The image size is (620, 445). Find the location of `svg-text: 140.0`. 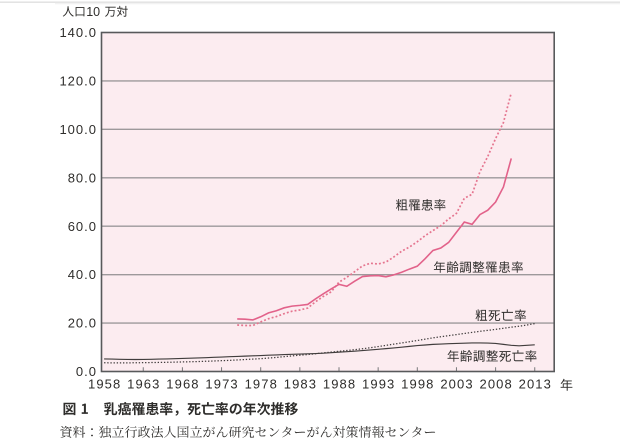

svg-text: 140.0 is located at coordinates (78, 32).